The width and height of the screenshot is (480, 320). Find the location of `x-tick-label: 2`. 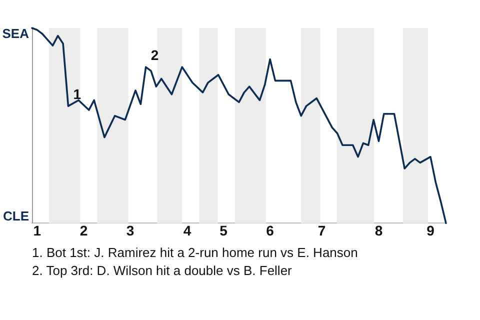

x-tick-label: 2 is located at coordinates (84, 230).